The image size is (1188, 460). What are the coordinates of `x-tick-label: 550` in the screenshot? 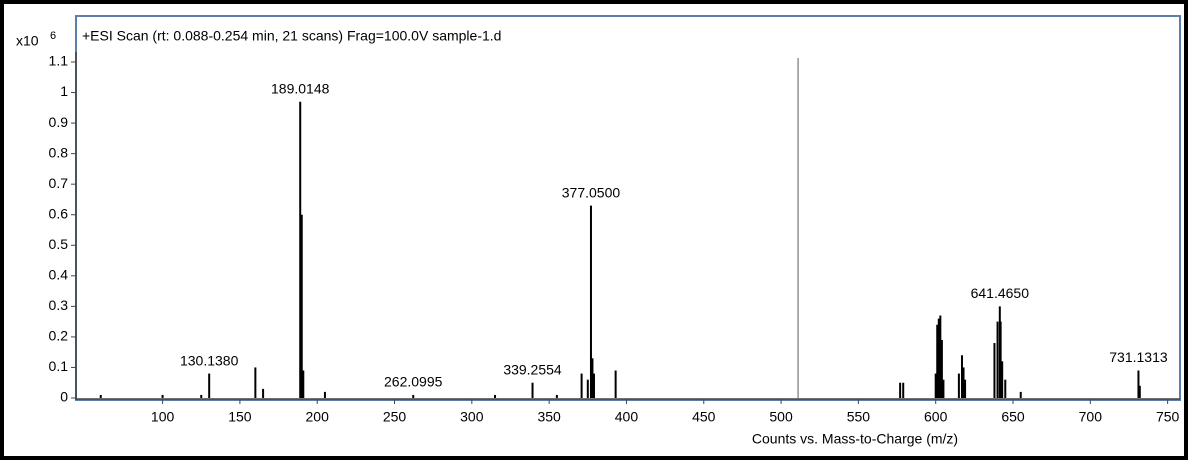 It's located at (859, 417).